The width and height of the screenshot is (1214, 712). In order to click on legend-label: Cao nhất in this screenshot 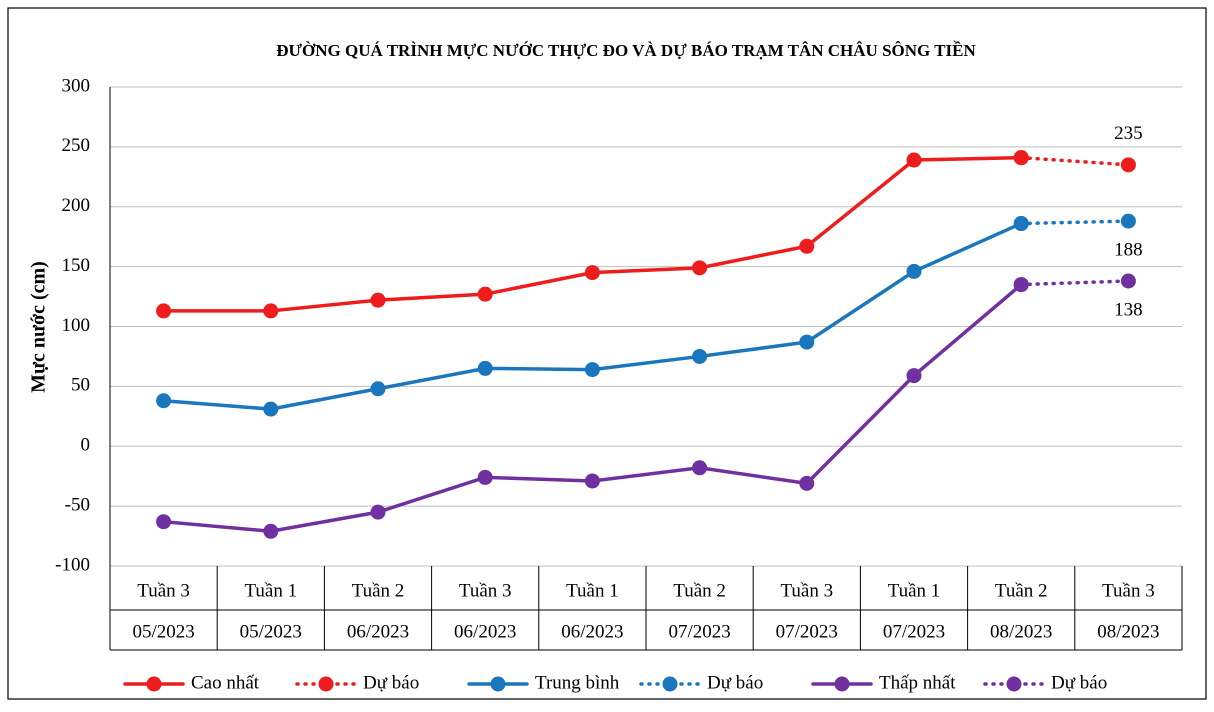, I will do `click(225, 682)`.